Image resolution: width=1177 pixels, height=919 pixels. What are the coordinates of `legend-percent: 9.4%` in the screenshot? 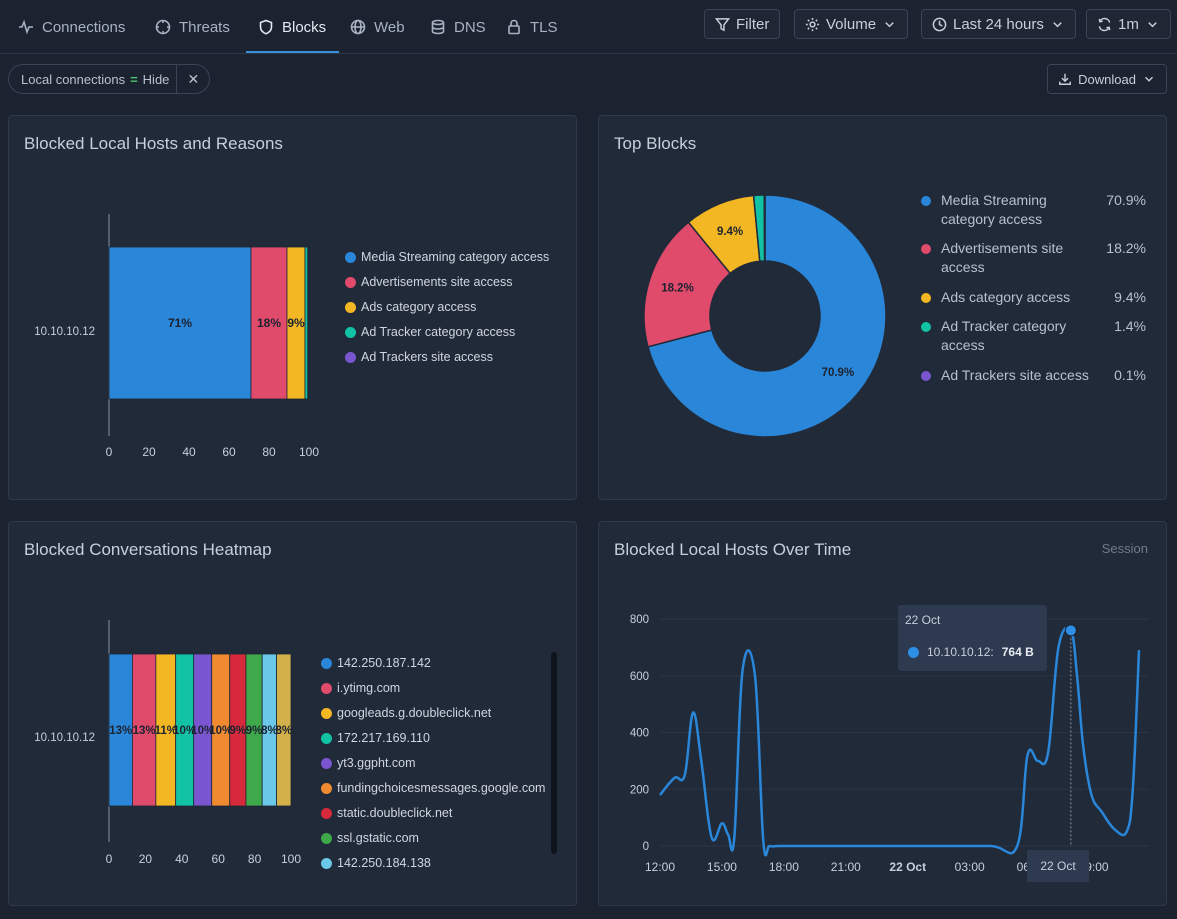 It's located at (1130, 297).